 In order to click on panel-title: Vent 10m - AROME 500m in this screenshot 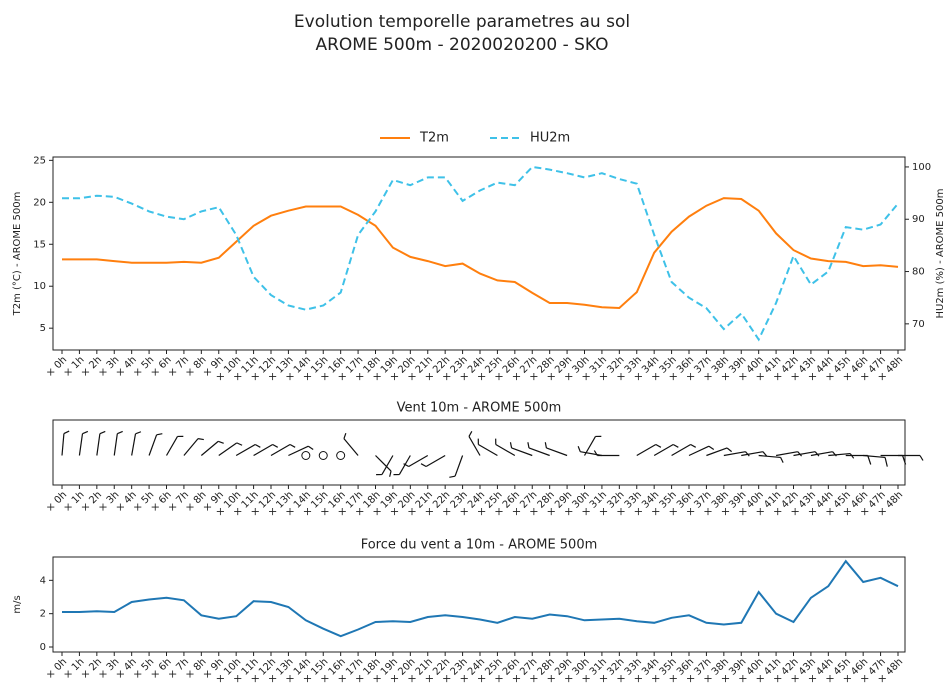, I will do `click(479, 408)`.